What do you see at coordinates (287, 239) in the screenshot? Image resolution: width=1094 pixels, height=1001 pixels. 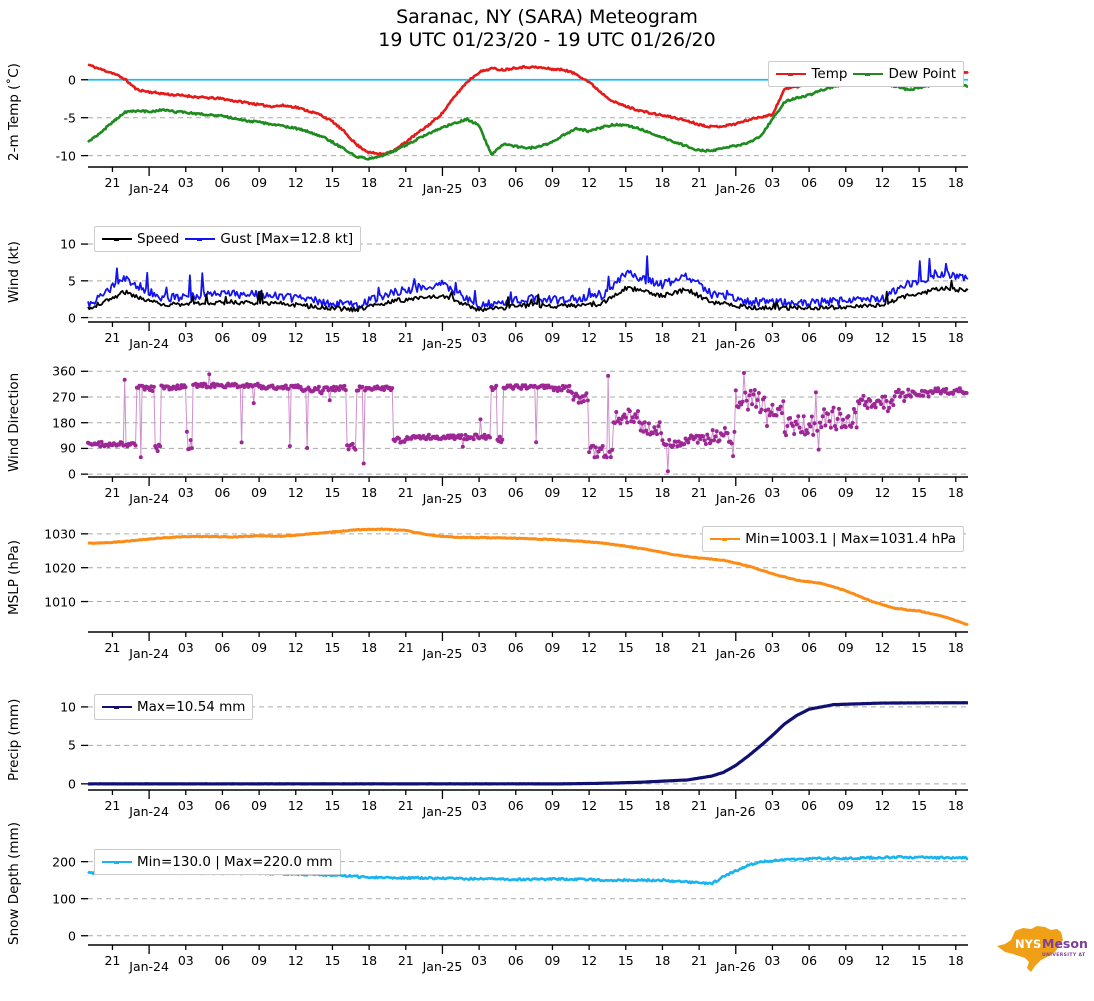 I see `legend-label: Gust [Max=12.8 kt]` at bounding box center [287, 239].